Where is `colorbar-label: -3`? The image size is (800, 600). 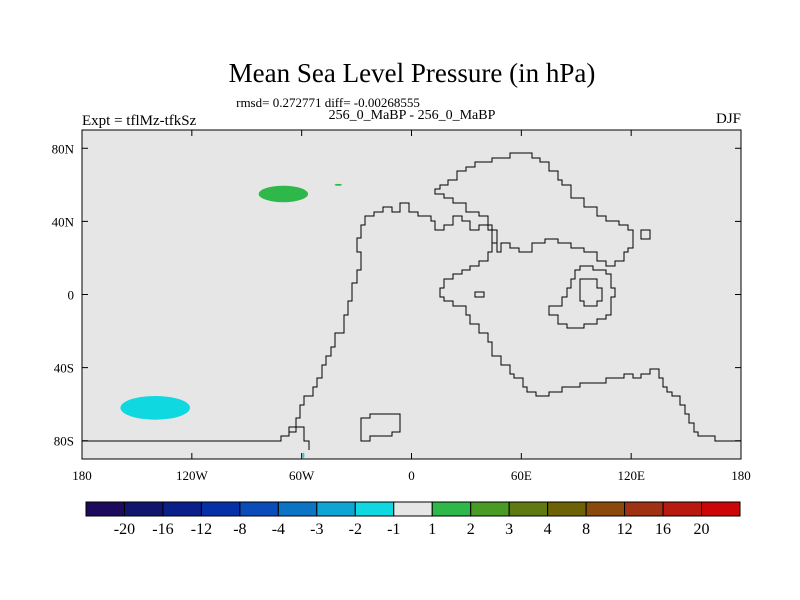 colorbar-label: -3 is located at coordinates (316, 529).